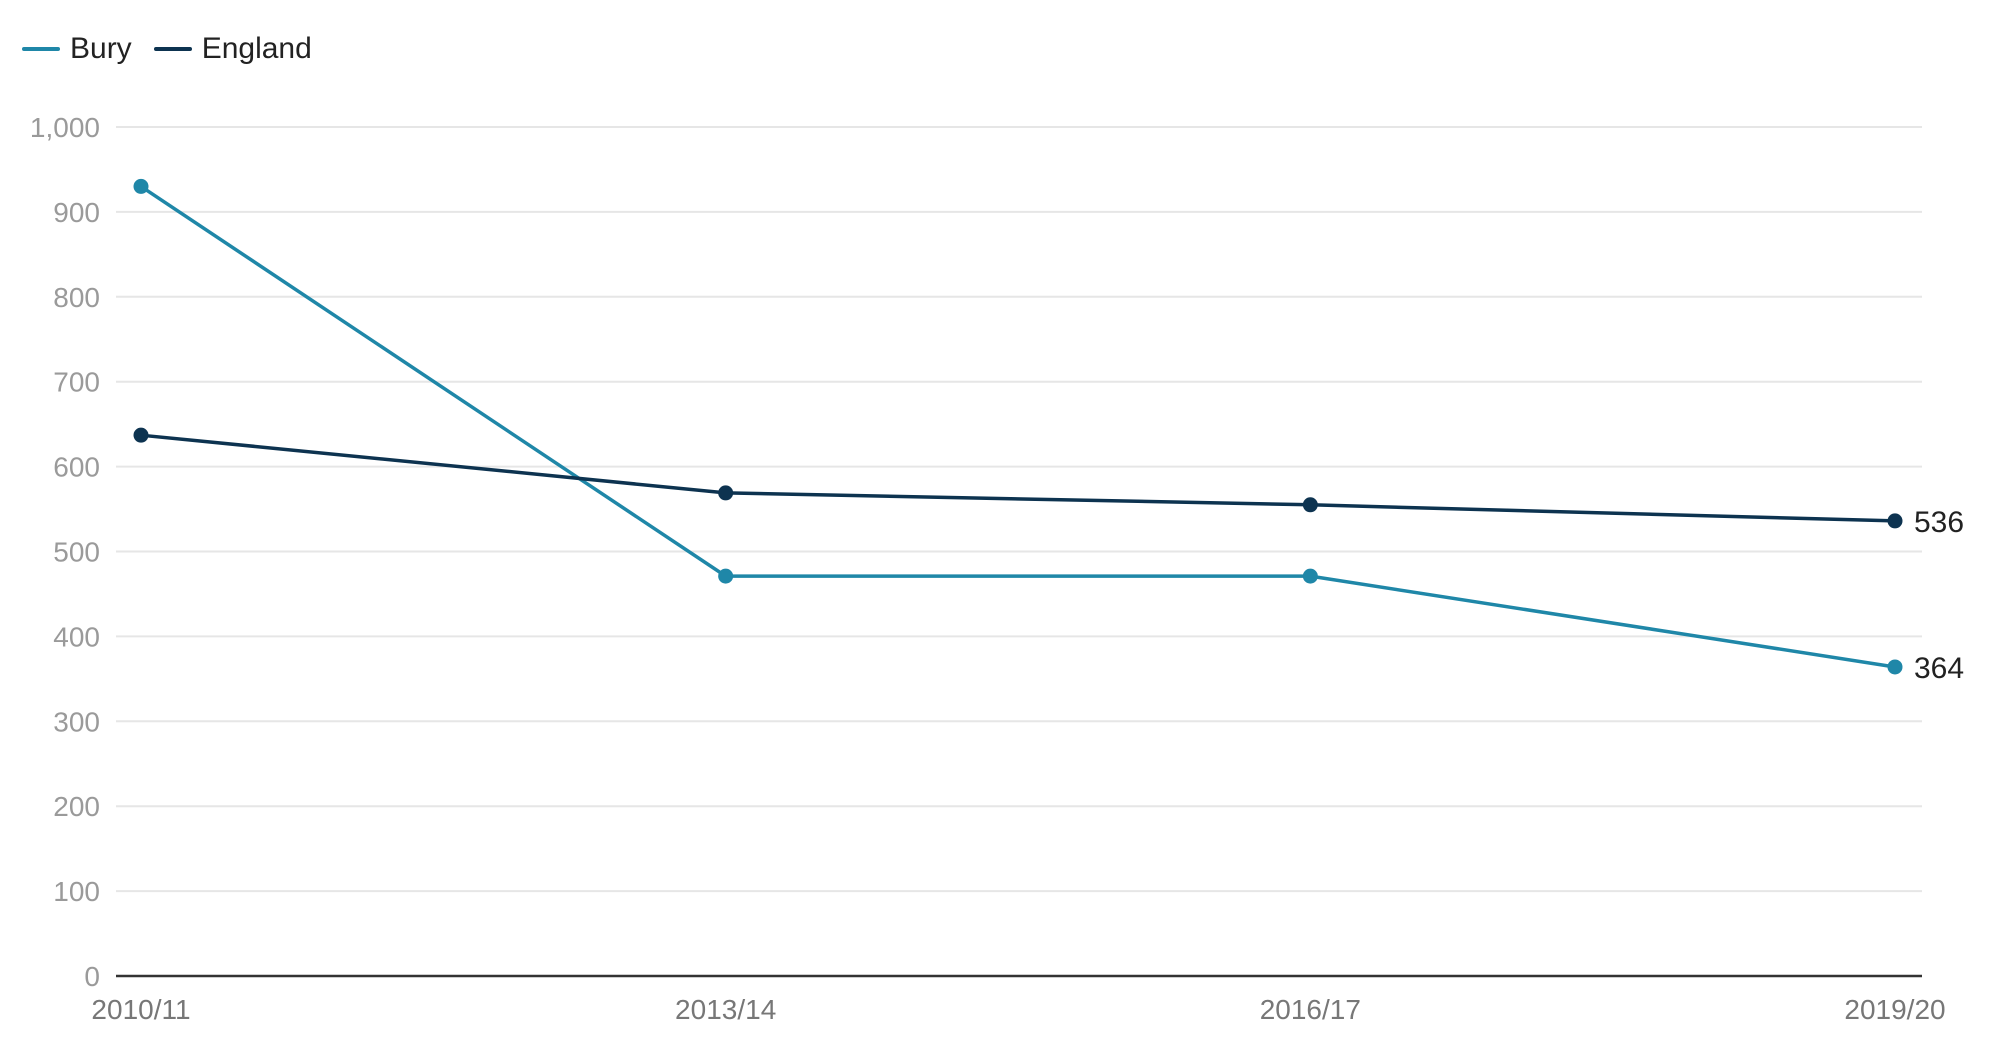 The height and width of the screenshot is (1043, 2000). I want to click on y-tick-label-300: 300, so click(76, 721).